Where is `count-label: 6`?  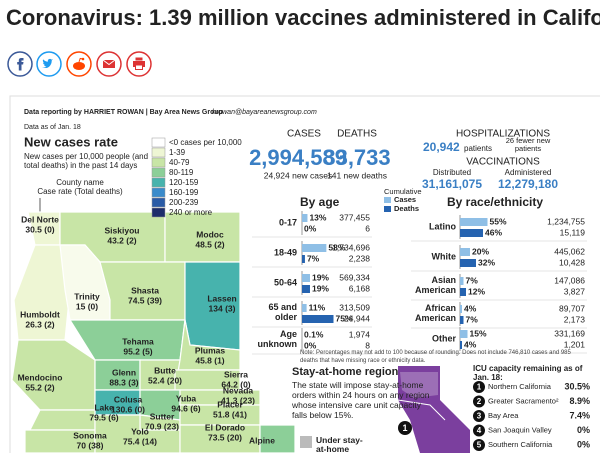
count-label: 6 is located at coordinates (367, 228).